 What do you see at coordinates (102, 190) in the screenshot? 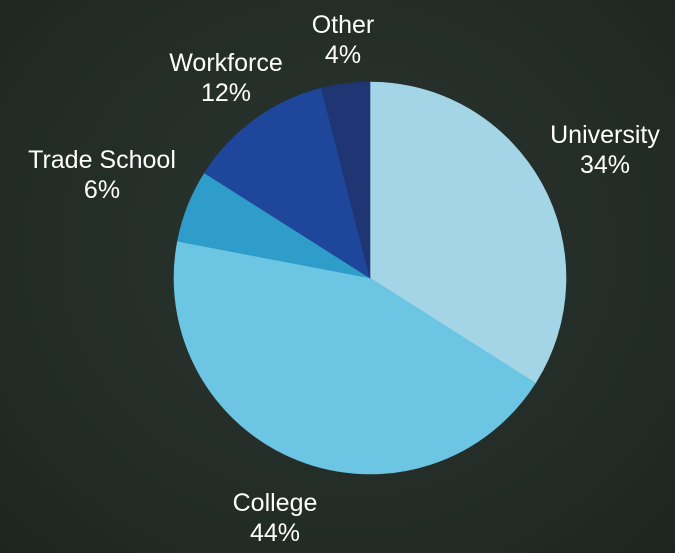
I see `slice-label-trade-school-value: 6%` at bounding box center [102, 190].